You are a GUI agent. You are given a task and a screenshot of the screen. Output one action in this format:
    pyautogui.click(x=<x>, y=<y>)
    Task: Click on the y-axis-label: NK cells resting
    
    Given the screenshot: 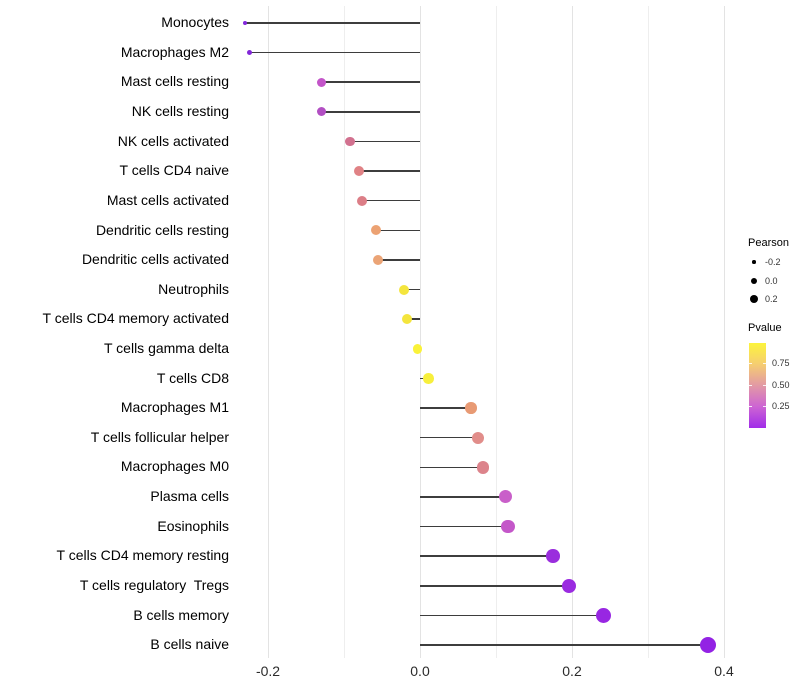 What is the action you would take?
    pyautogui.click(x=180, y=111)
    